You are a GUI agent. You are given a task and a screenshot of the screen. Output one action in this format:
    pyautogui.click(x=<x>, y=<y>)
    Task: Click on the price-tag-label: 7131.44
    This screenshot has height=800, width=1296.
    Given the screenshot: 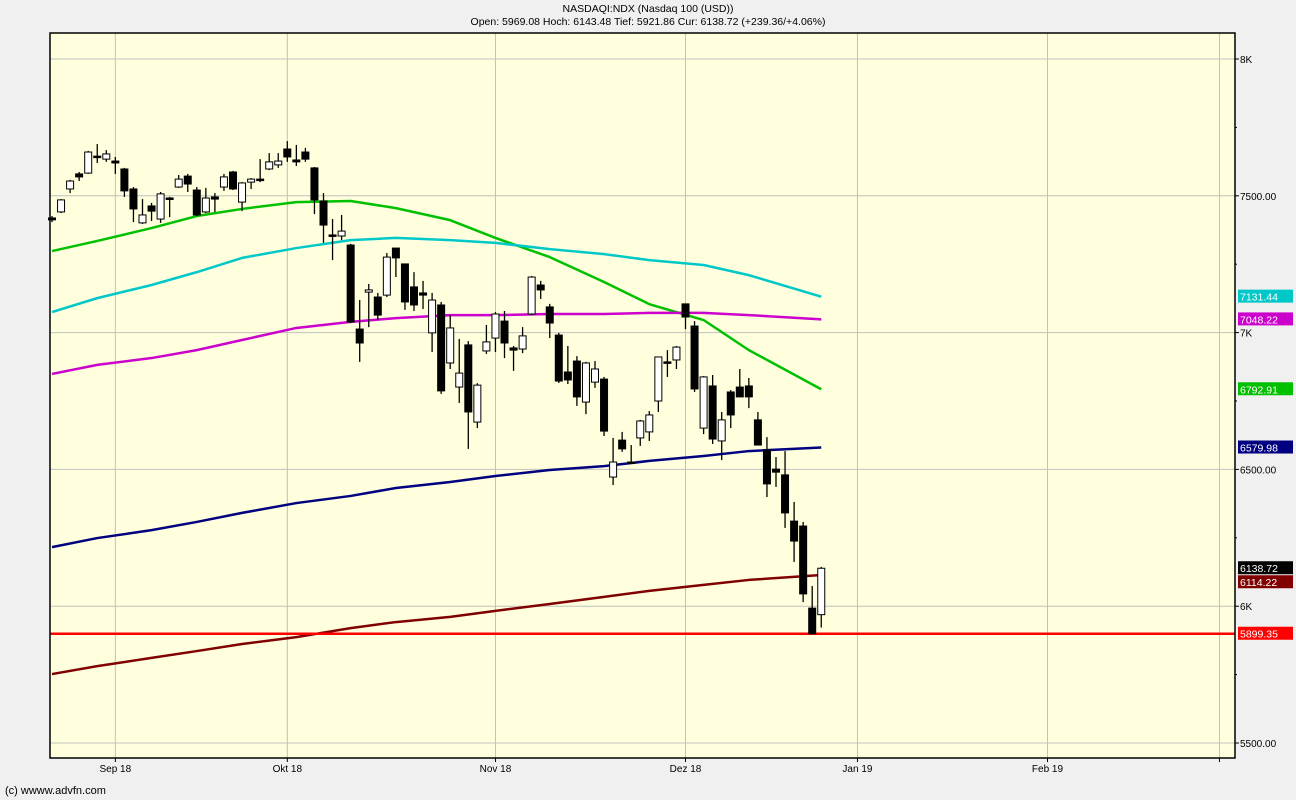 What is the action you would take?
    pyautogui.click(x=1259, y=298)
    